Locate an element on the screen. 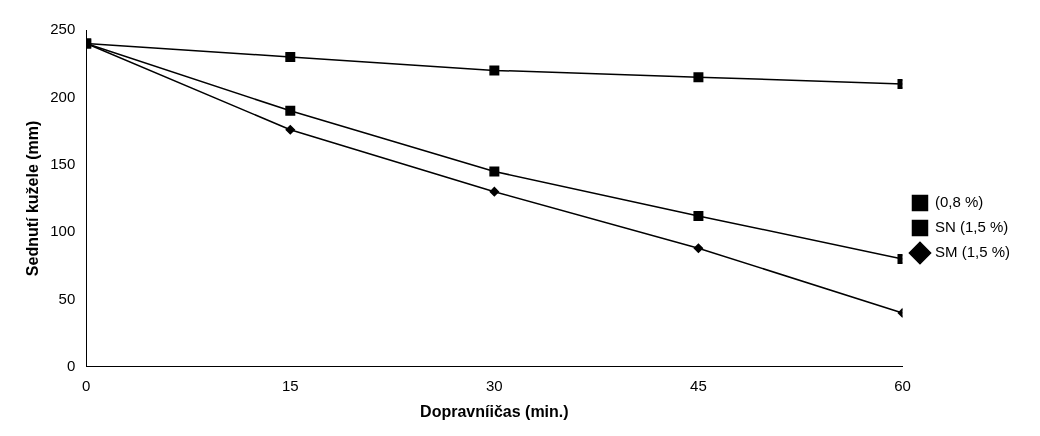 The width and height of the screenshot is (1040, 436). x-tick-label: 60 is located at coordinates (902, 385).